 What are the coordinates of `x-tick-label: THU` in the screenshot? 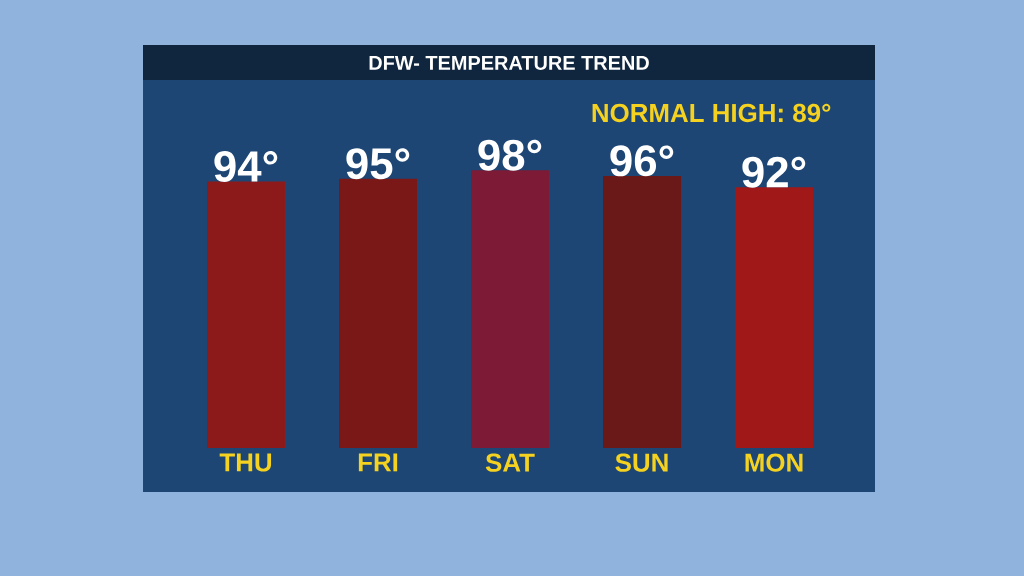 It's located at (245, 462).